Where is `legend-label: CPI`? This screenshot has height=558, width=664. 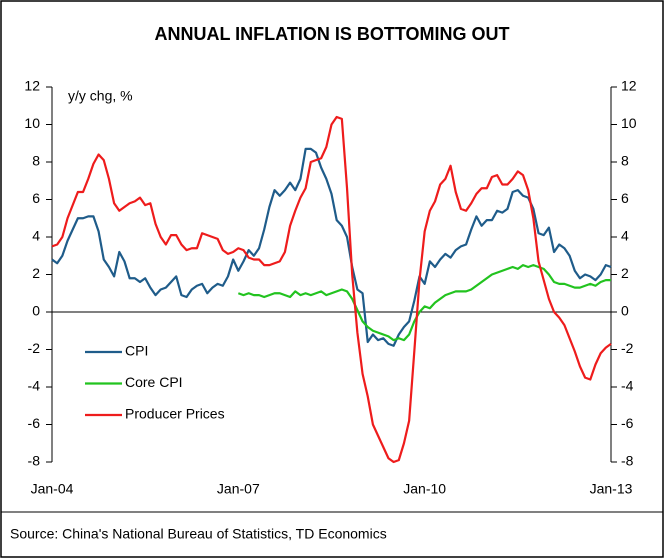
legend-label: CPI is located at coordinates (136, 351).